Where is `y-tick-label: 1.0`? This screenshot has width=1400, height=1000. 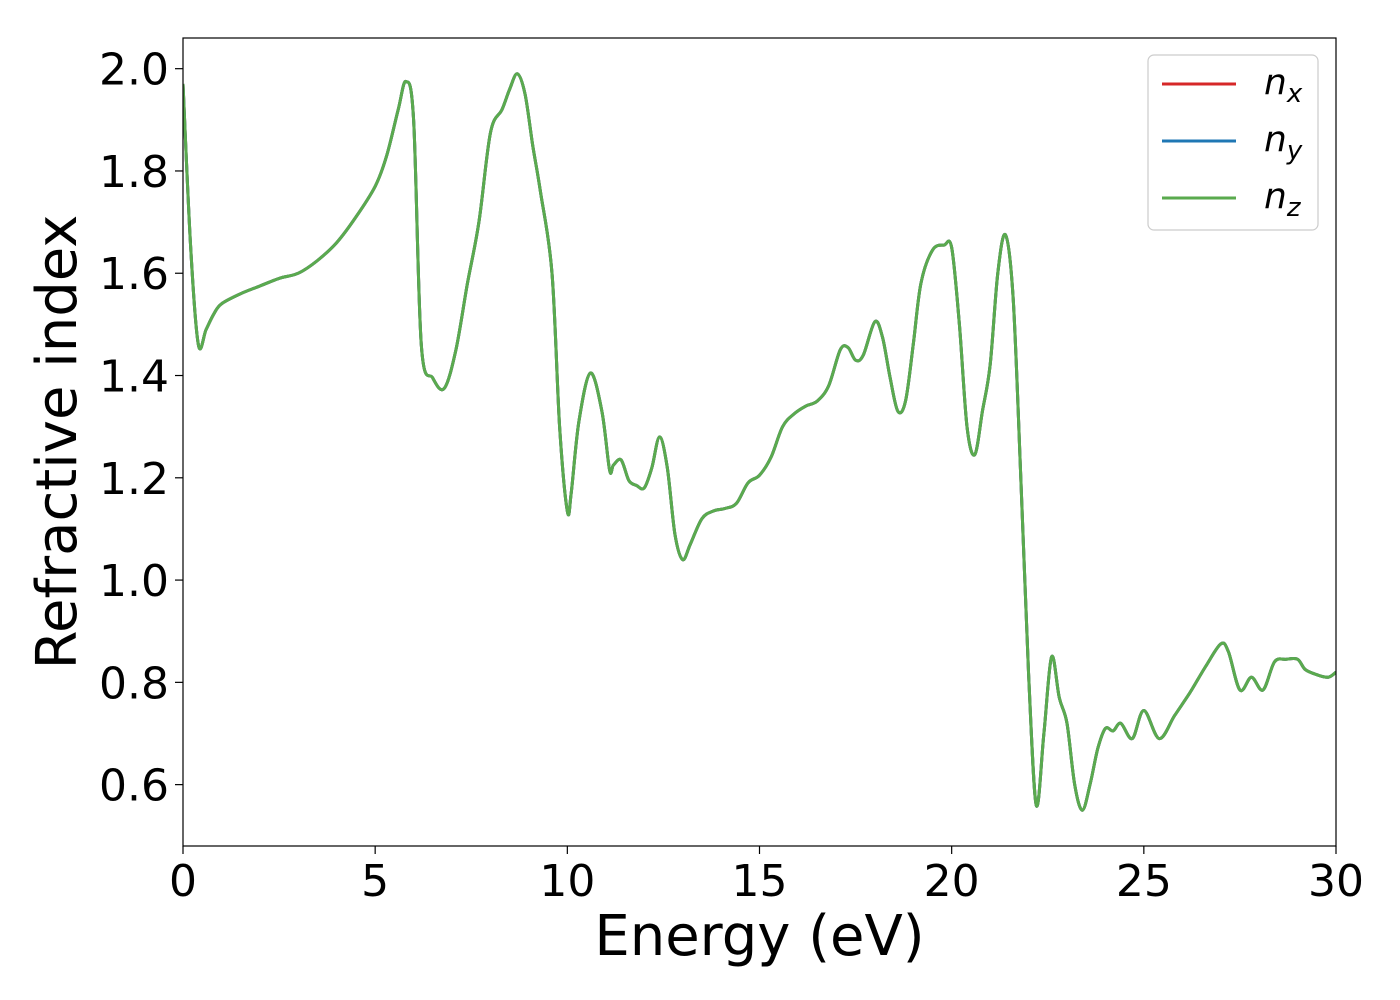
y-tick-label: 1.0 is located at coordinates (134, 581).